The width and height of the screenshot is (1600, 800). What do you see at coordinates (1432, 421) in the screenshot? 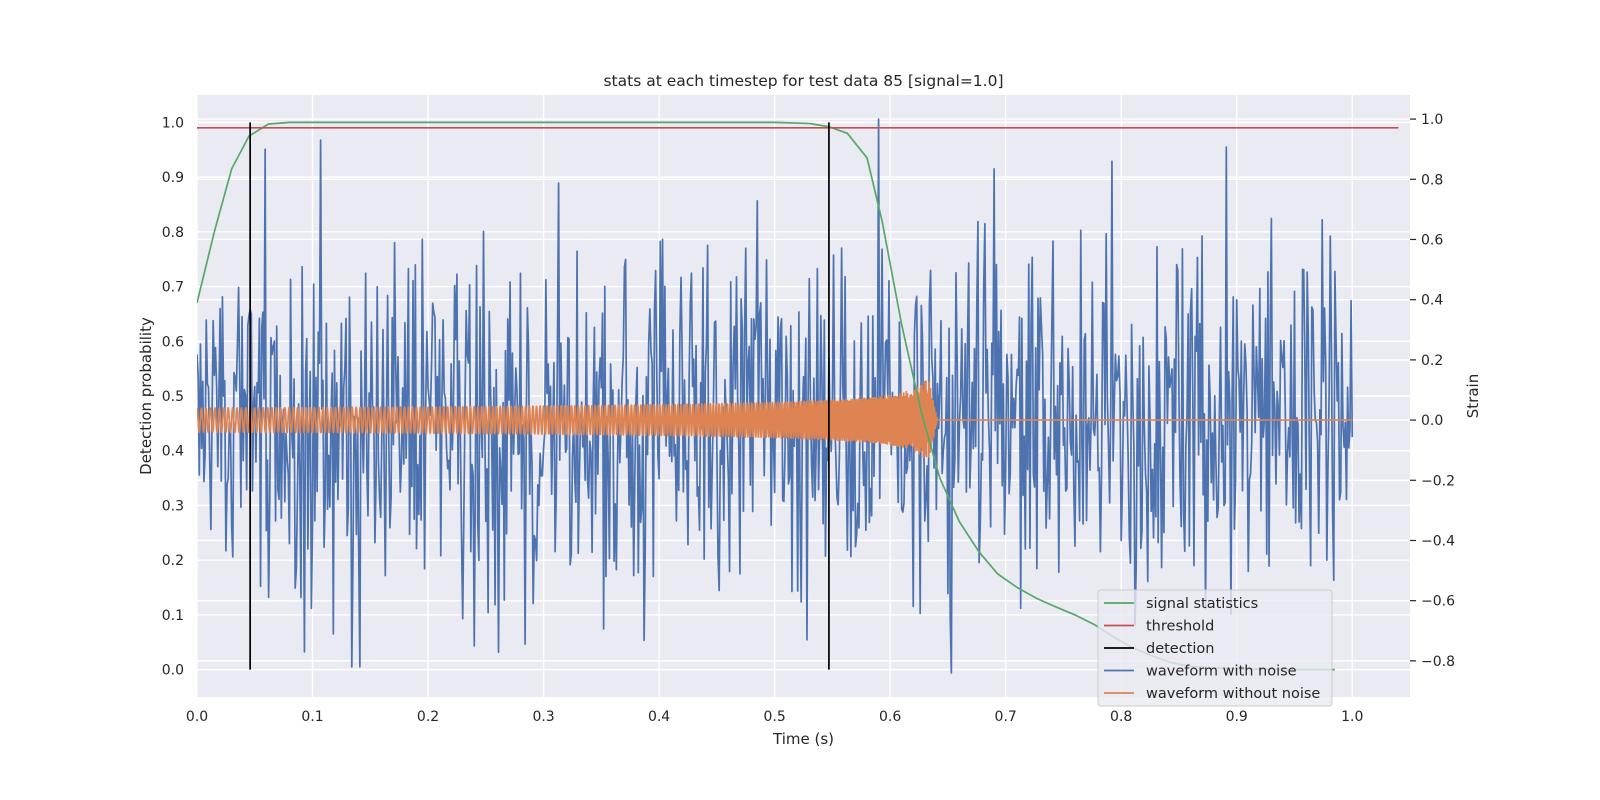
I see `y-right-tick-label: 0.0` at bounding box center [1432, 421].